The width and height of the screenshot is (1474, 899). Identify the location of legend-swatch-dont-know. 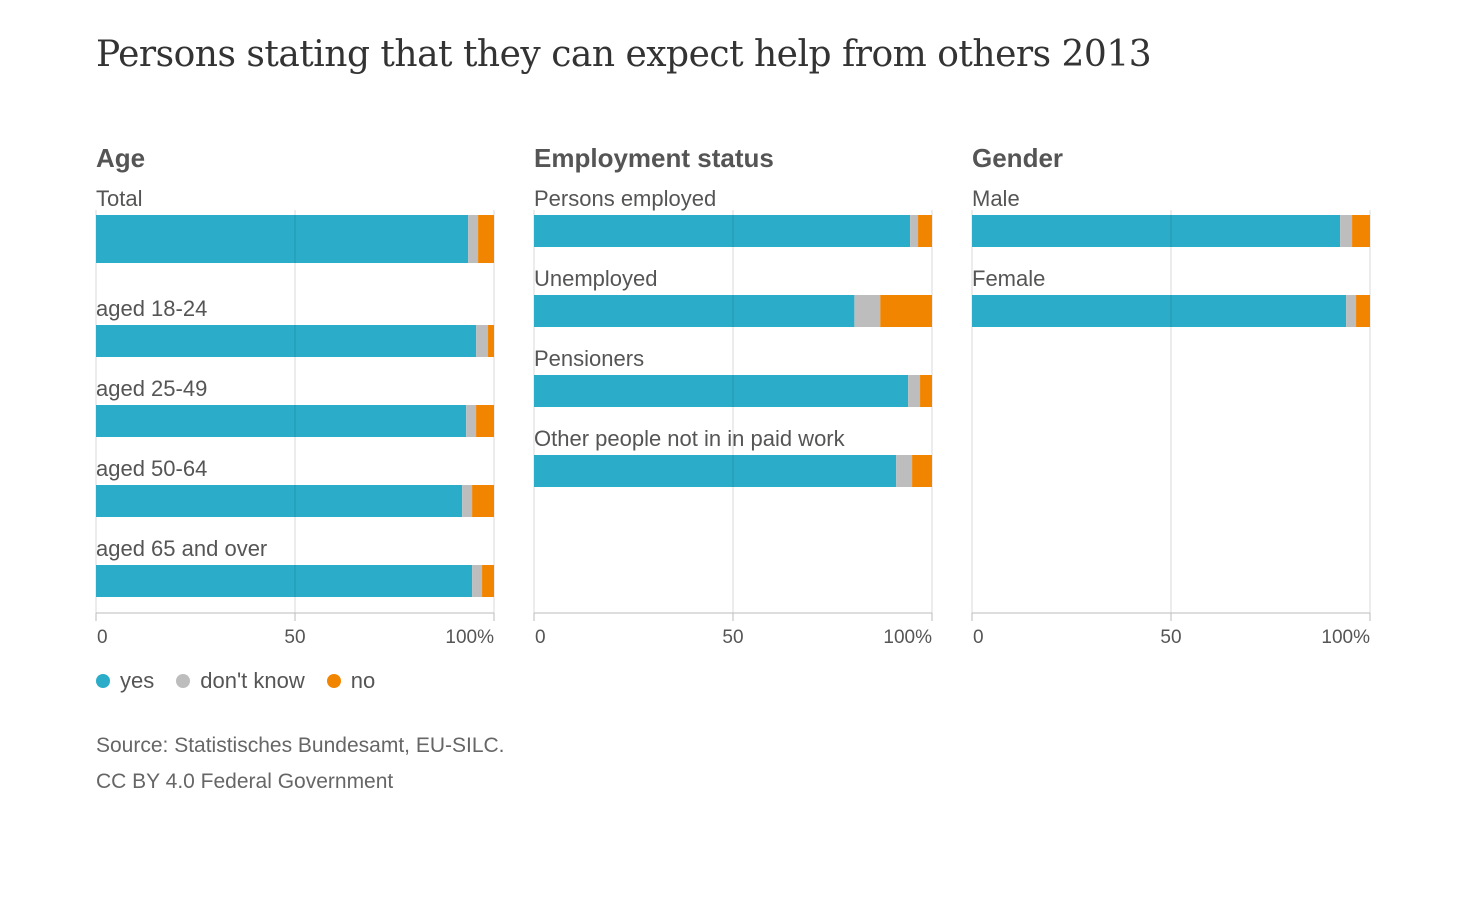
(183, 681).